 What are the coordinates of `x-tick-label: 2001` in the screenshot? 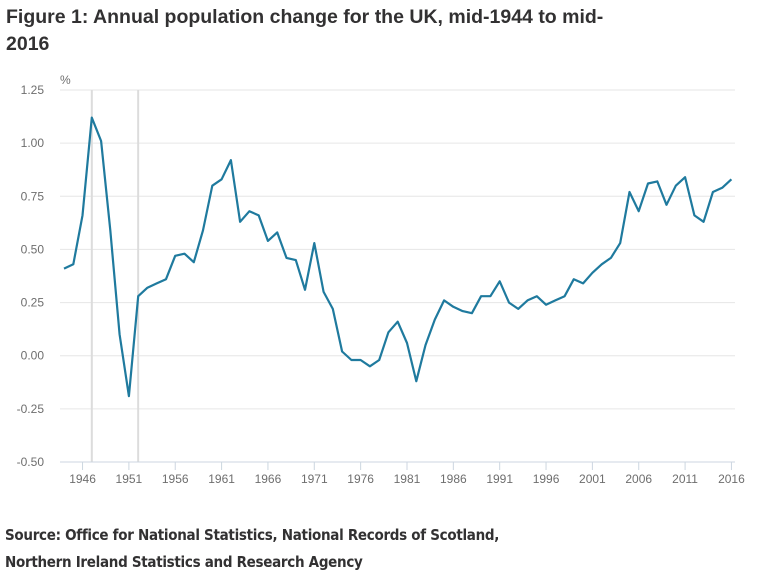 It's located at (592, 479).